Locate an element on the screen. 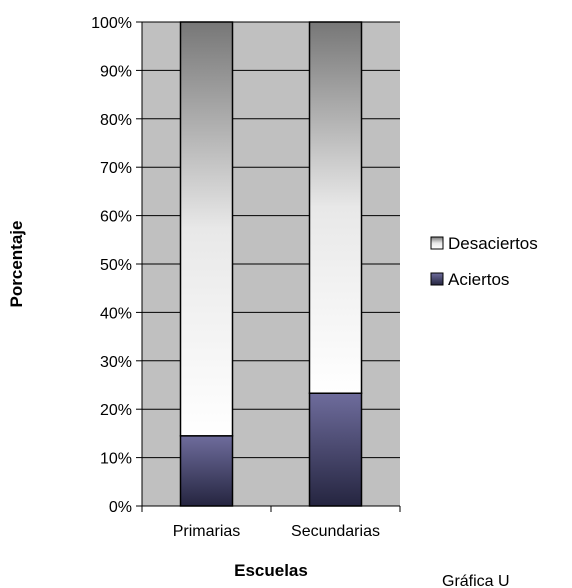 The width and height of the screenshot is (572, 588). y-tick-label: 20% is located at coordinates (116, 410).